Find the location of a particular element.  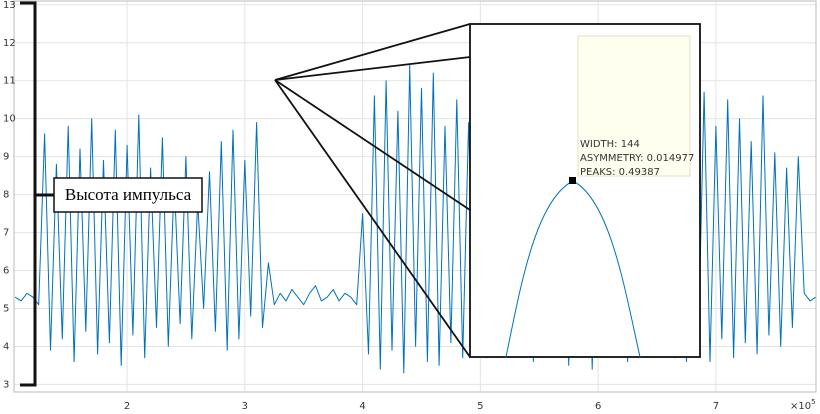

datatip-text: ASYMMETRY: 0.014977 is located at coordinates (637, 158).